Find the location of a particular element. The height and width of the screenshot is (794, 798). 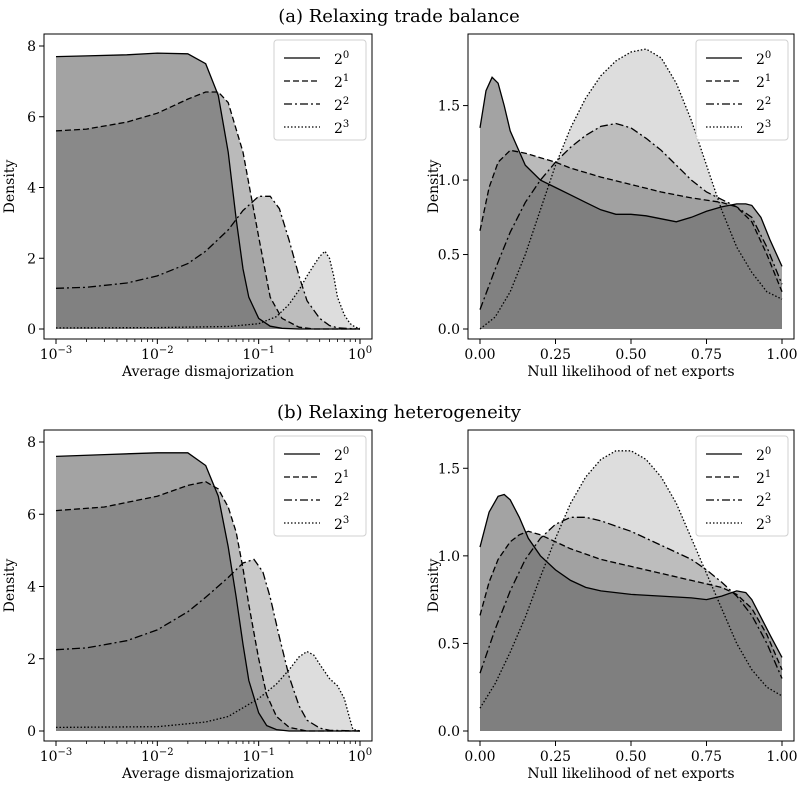

panel-b-title: (b) Relaxing heterogeneity is located at coordinates (399, 412).